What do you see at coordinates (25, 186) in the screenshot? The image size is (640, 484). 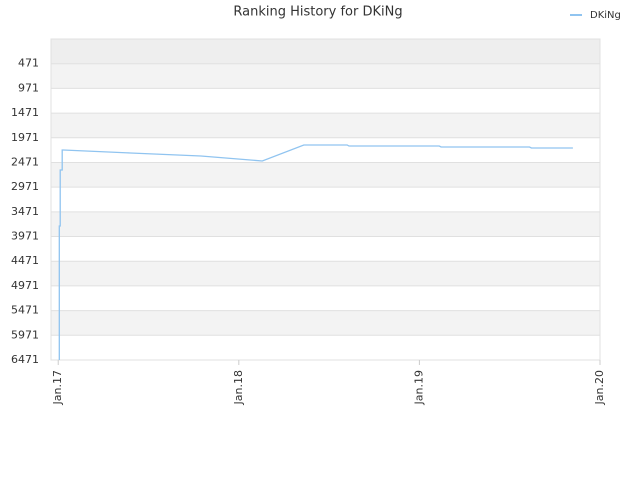 I see `y-tick-label: 2971` at bounding box center [25, 186].